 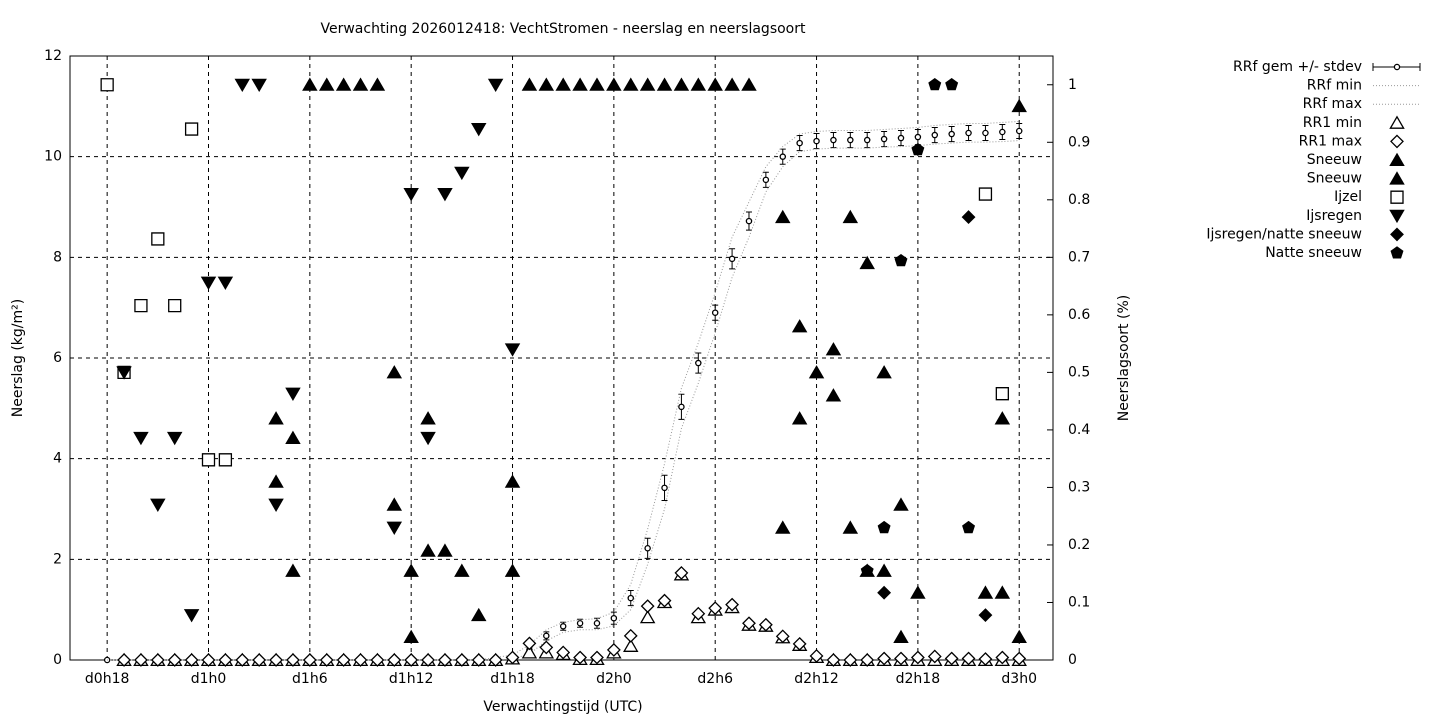 What do you see at coordinates (614, 679) in the screenshot?
I see `x-tick-label: d2h0` at bounding box center [614, 679].